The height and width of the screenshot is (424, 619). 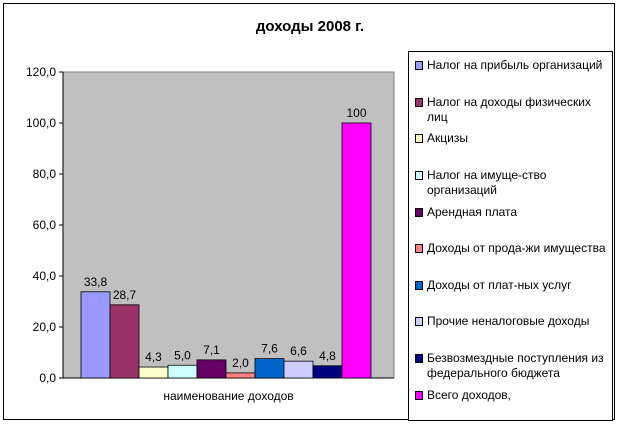 I want to click on bar-data-label: 5,0, so click(x=182, y=355).